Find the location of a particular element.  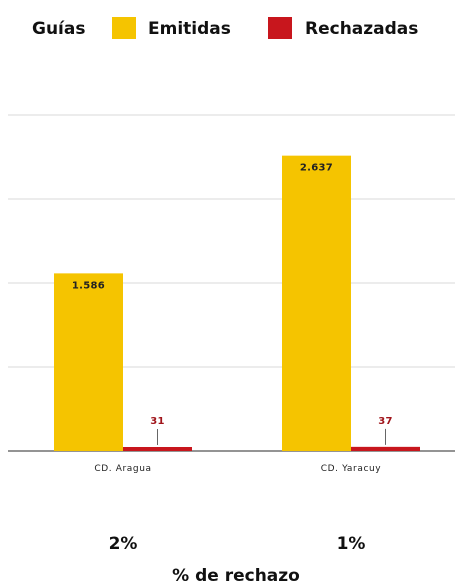

data-label-rechazadas-0: 31 is located at coordinates (157, 421).